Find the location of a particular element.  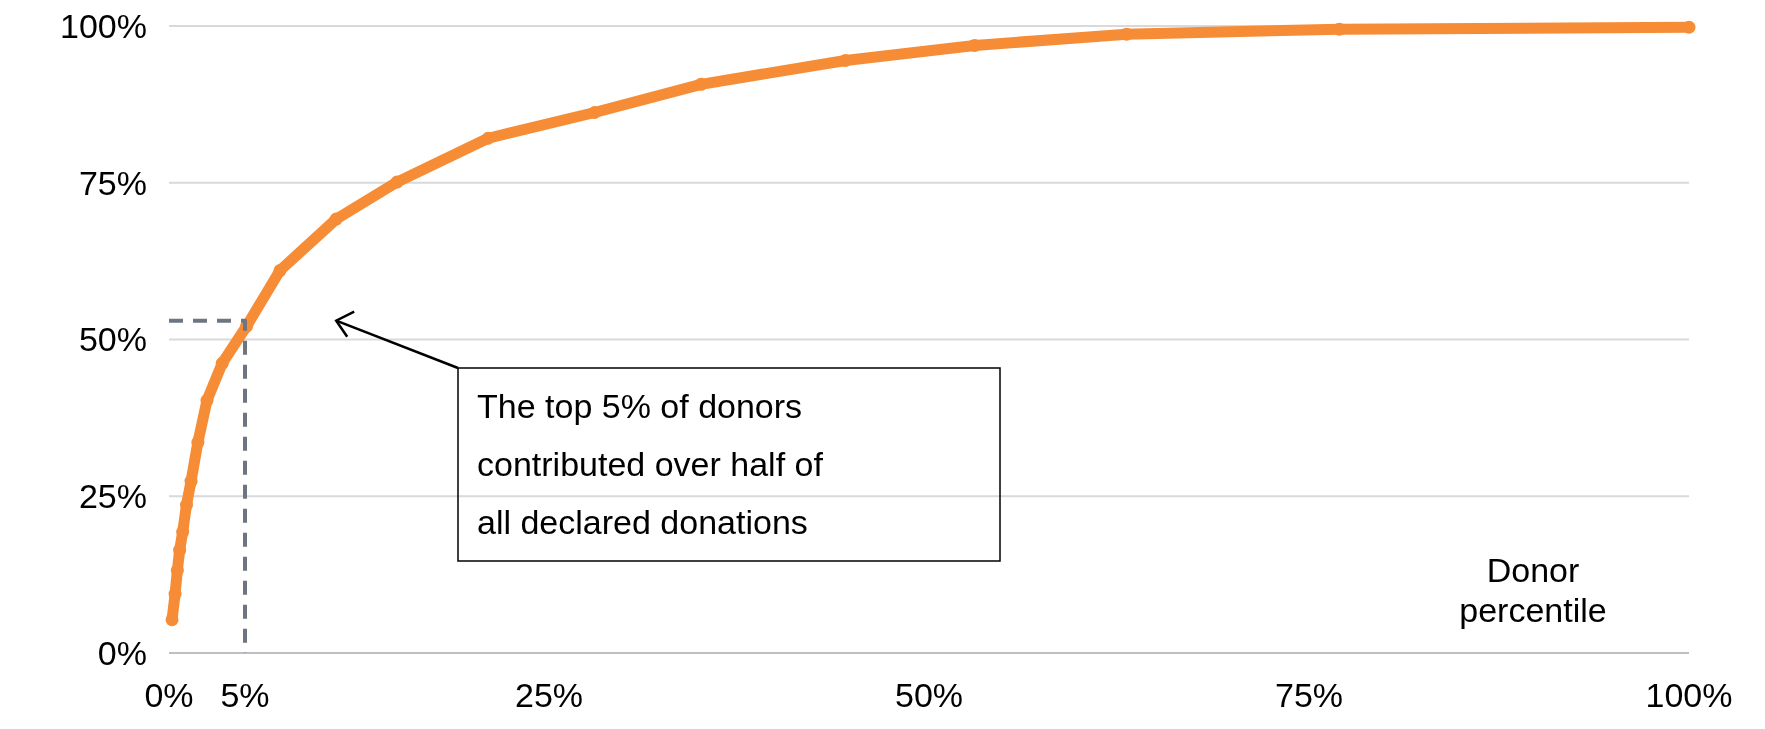

y-tick-label: 100% is located at coordinates (103, 25).